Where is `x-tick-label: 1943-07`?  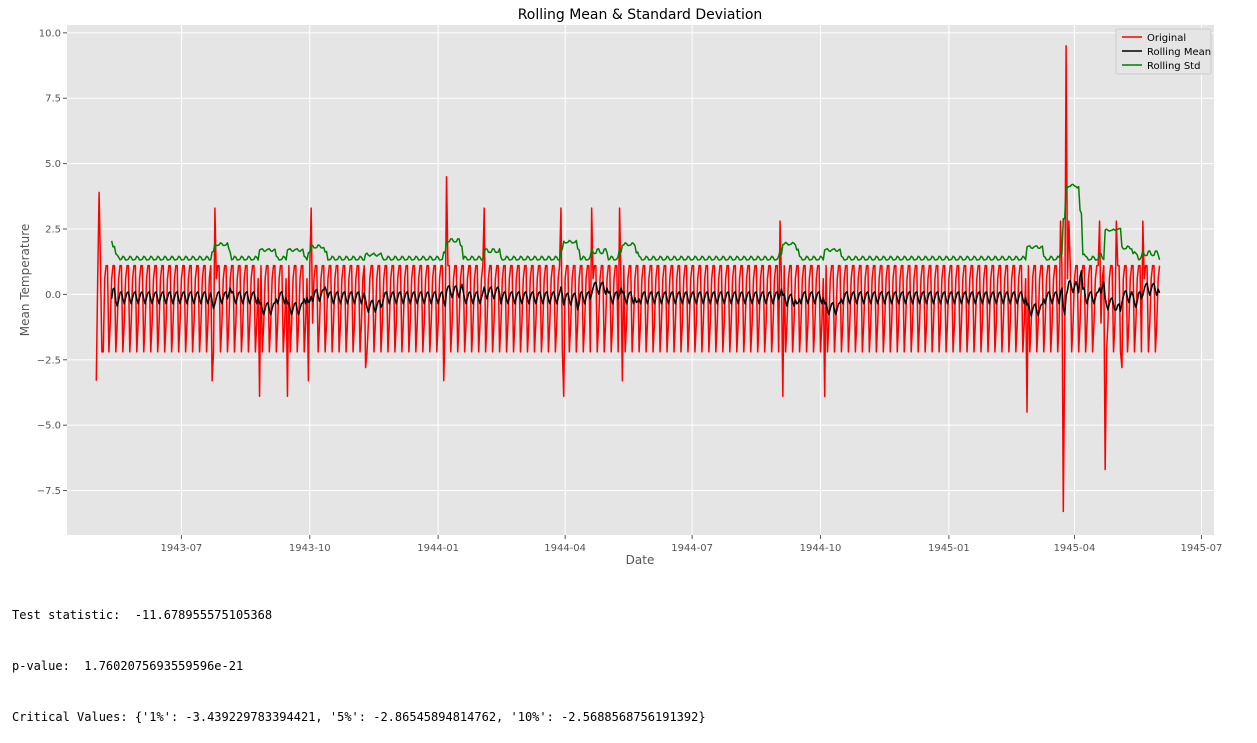 x-tick-label: 1943-07 is located at coordinates (182, 548).